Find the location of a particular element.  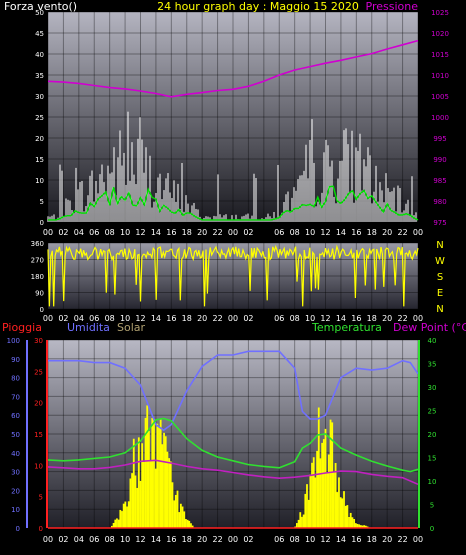

chart-title: 24 hour graph day : Maggio 15 2020 is located at coordinates (258, 6).